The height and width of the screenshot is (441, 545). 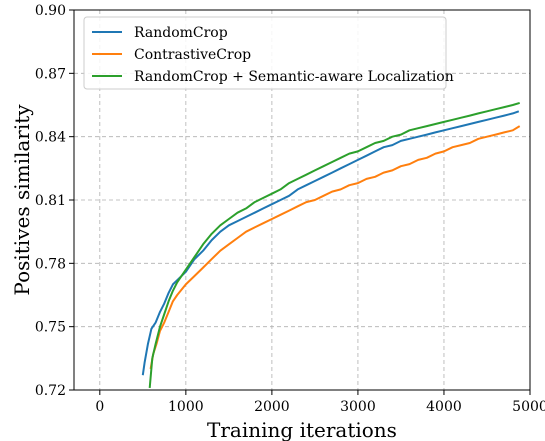 I want to click on y-tick-label: 0.72, so click(x=50, y=391).